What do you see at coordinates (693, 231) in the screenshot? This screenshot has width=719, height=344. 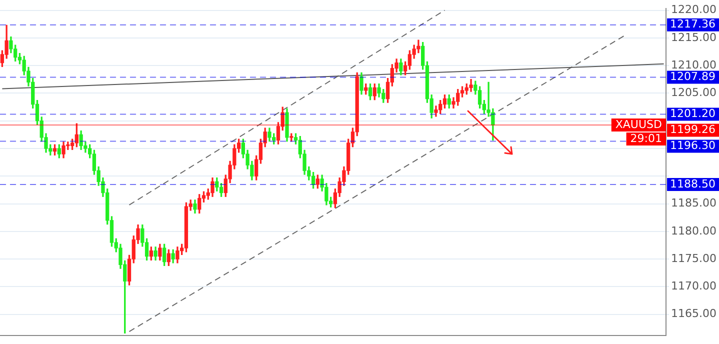 I see `y-tick-label: 1180.00` at bounding box center [693, 231].